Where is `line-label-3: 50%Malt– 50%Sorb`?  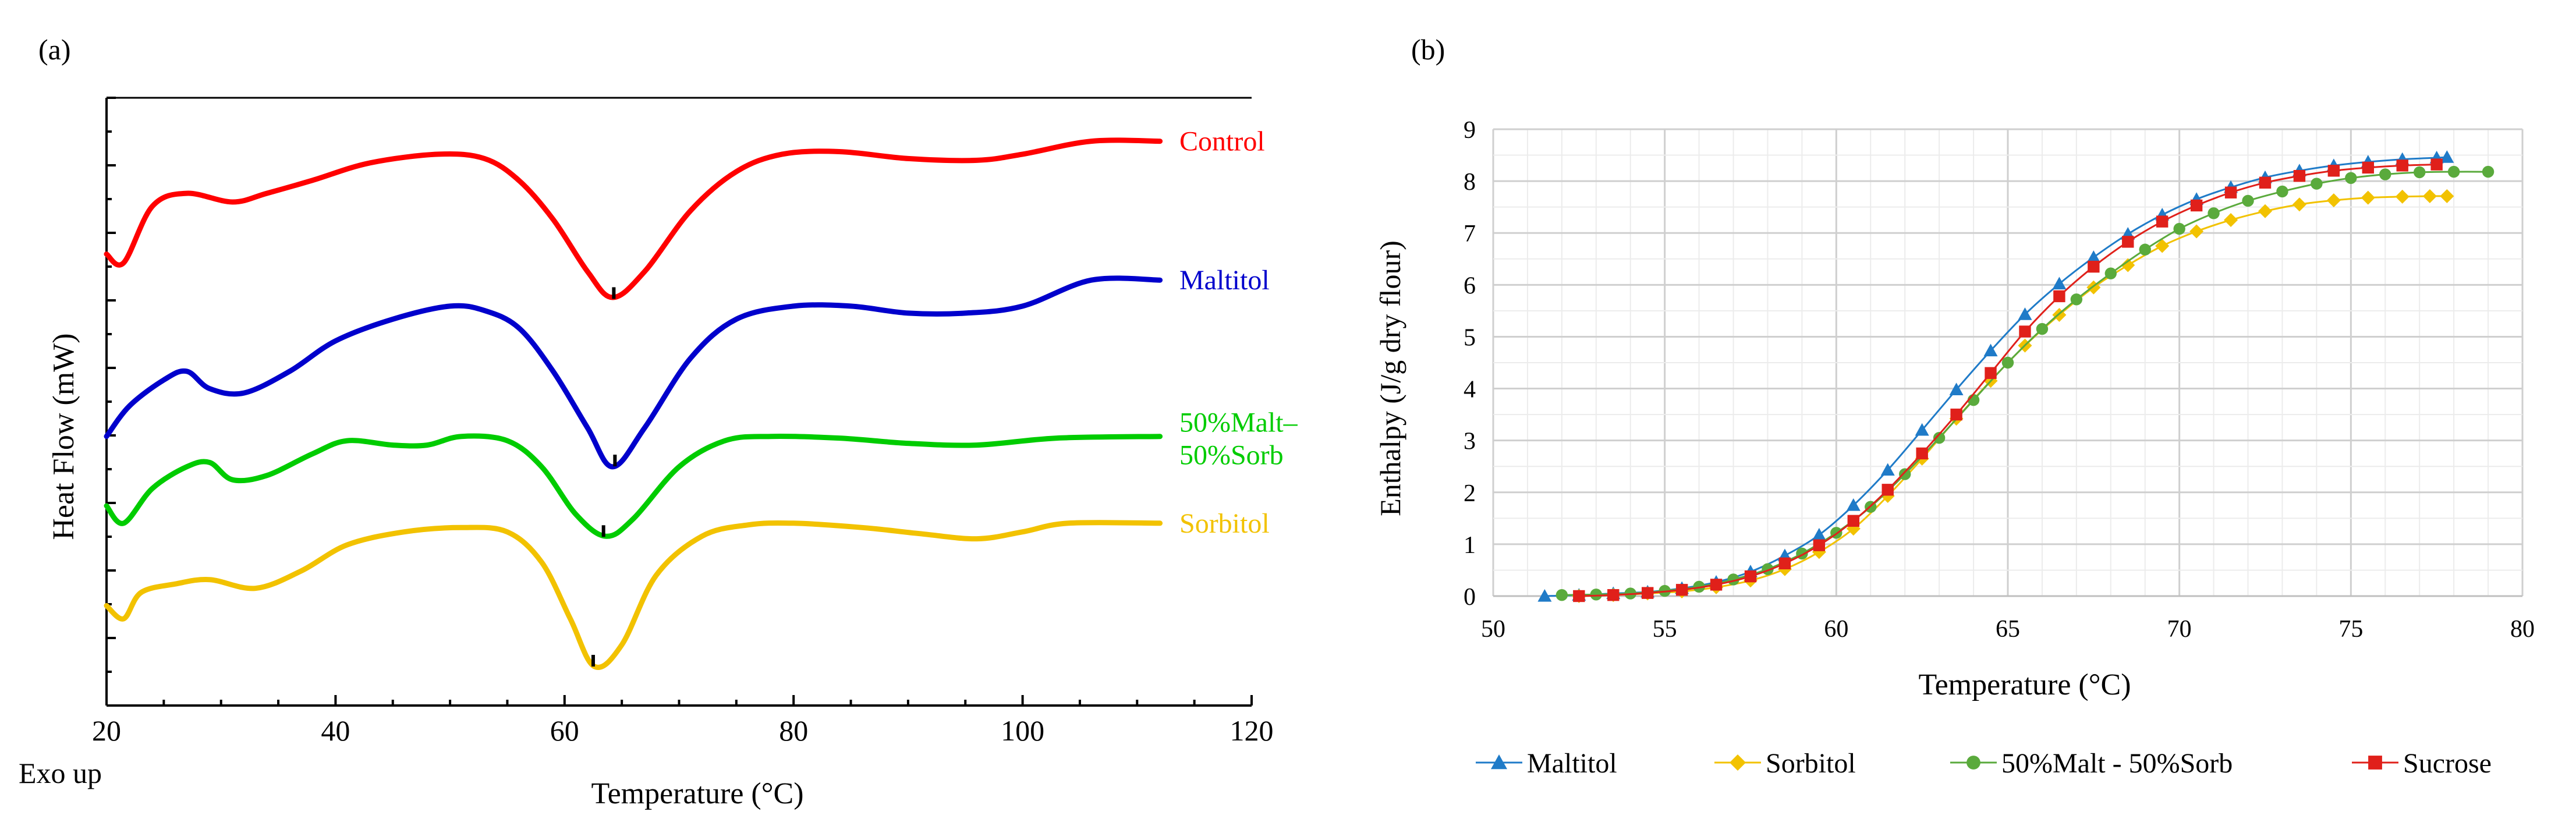 line-label-3: 50%Malt– 50%Sorb is located at coordinates (1238, 439).